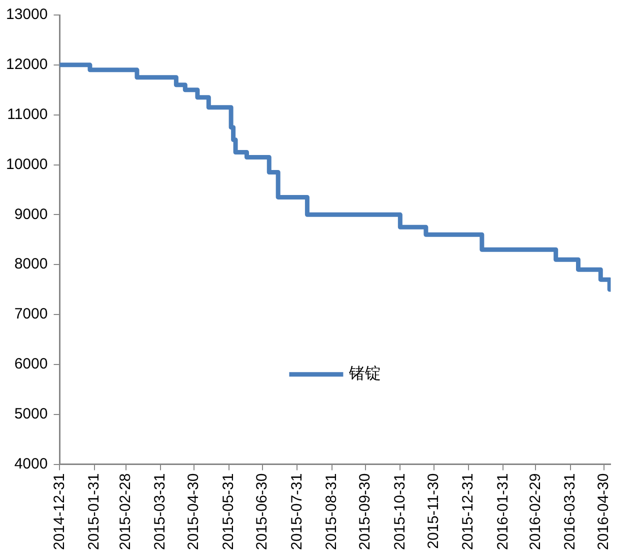  I want to click on x-tick-label: 2014-12-31, so click(59, 511).